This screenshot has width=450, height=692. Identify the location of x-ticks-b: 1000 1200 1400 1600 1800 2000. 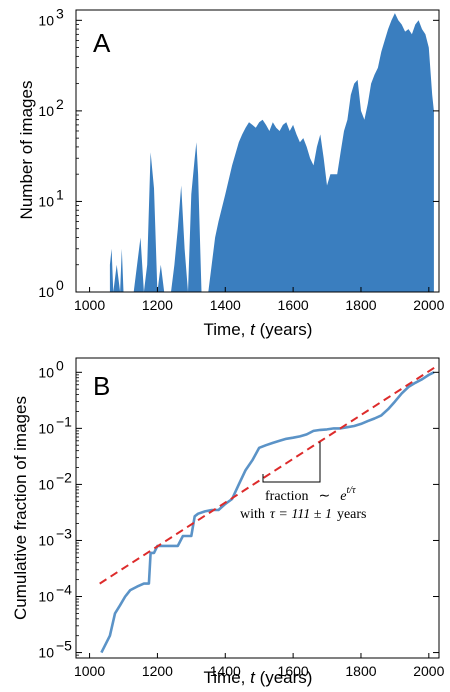
(259, 666).